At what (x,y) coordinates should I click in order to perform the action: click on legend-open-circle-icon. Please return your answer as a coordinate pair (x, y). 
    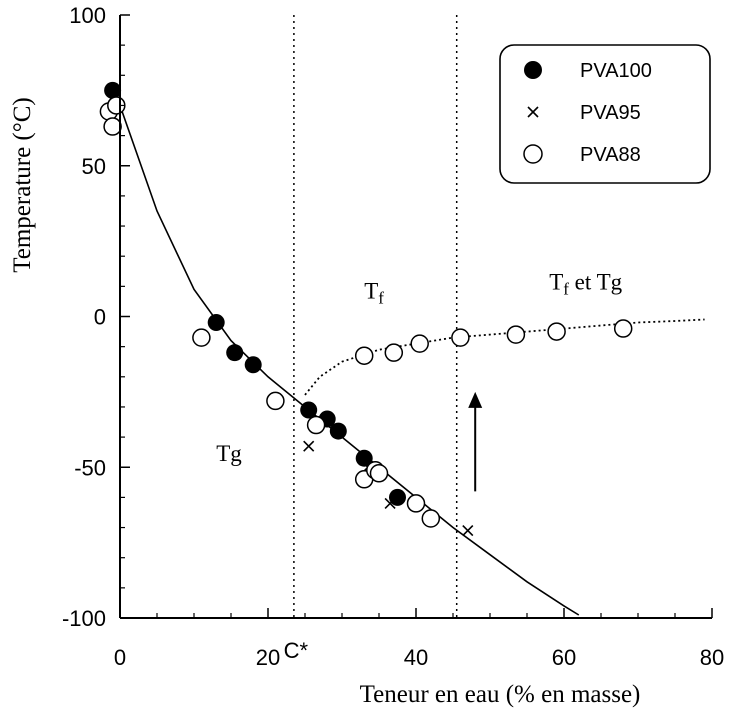
    Looking at the image, I should click on (533, 154).